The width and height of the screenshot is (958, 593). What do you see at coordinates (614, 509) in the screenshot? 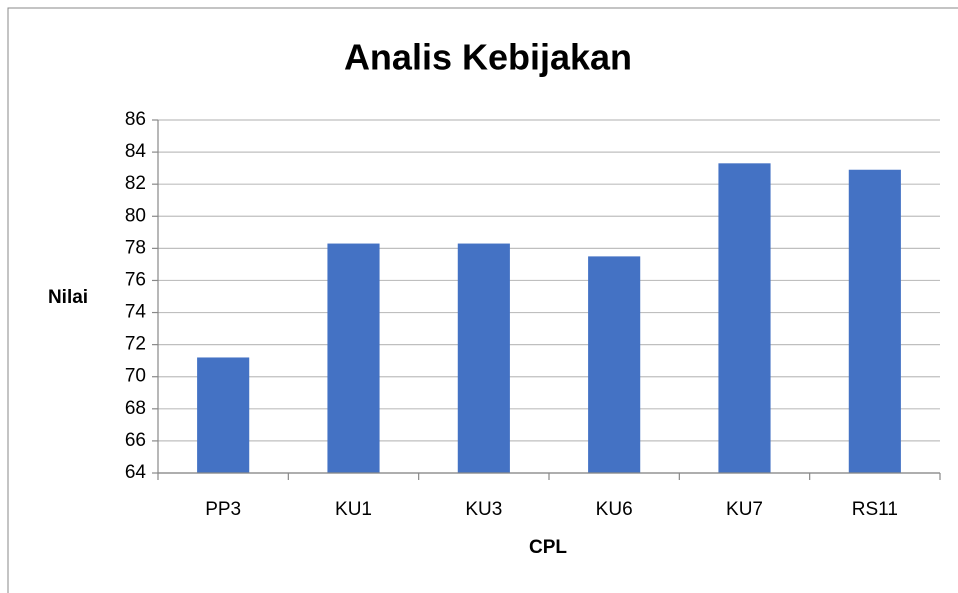
I see `x-tick-label: KU6` at bounding box center [614, 509].